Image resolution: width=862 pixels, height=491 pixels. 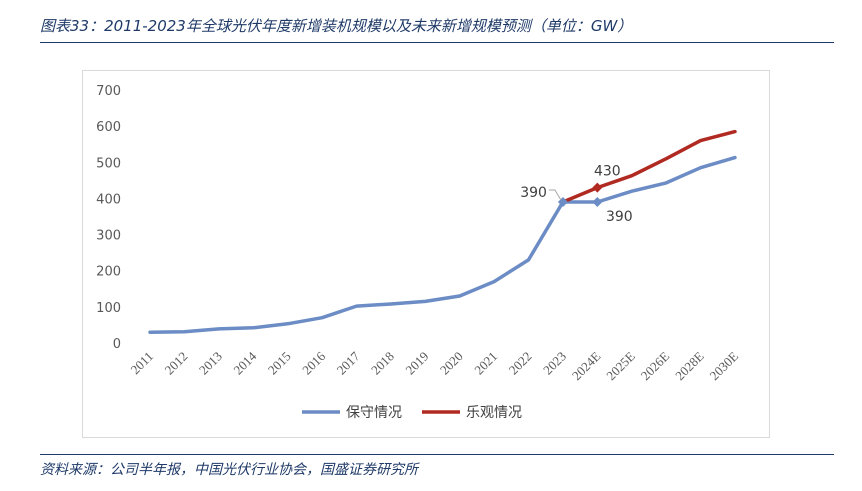 What do you see at coordinates (210, 363) in the screenshot?
I see `x-tick-label: 2013` at bounding box center [210, 363].